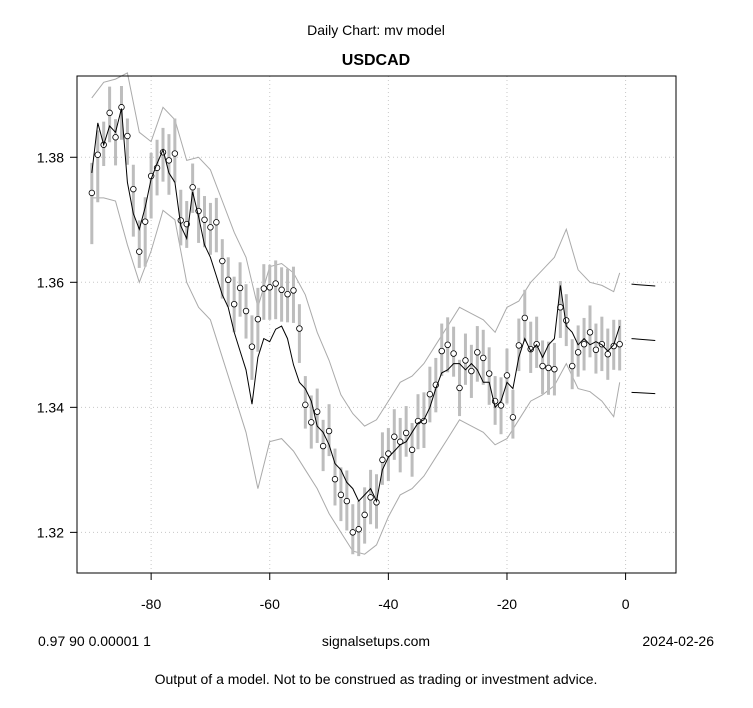  I want to click on x-tick-label: 0, so click(626, 604).